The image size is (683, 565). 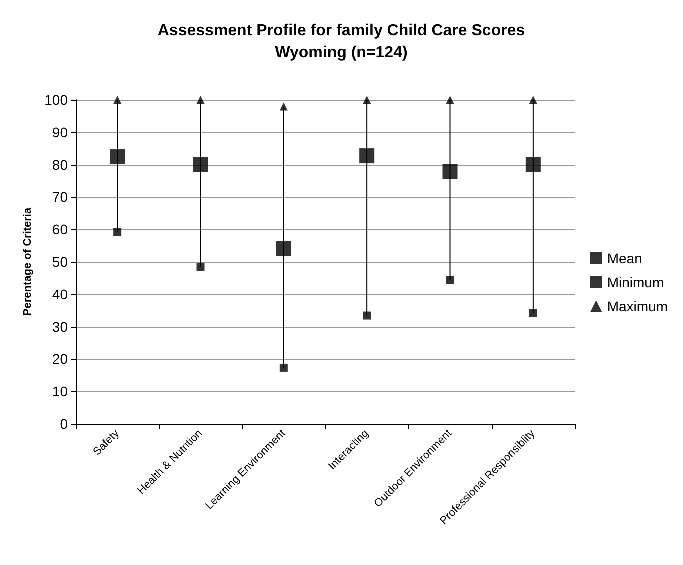 I want to click on y-tick-label: 100, so click(x=56, y=100).